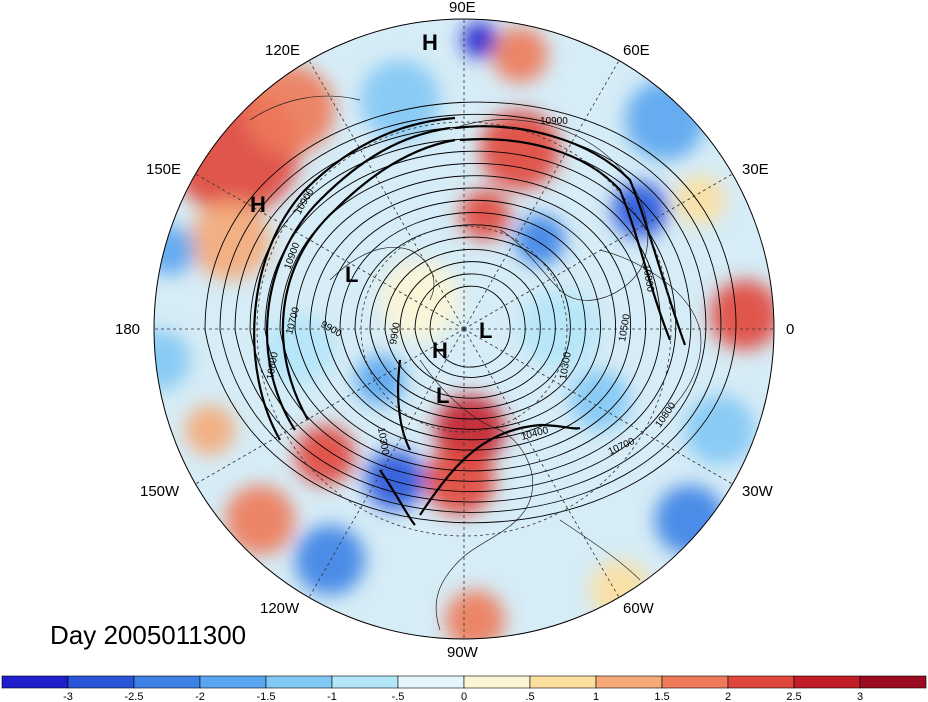 This screenshot has width=928, height=702. I want to click on colorbar-tick-label: -.5, so click(398, 696).